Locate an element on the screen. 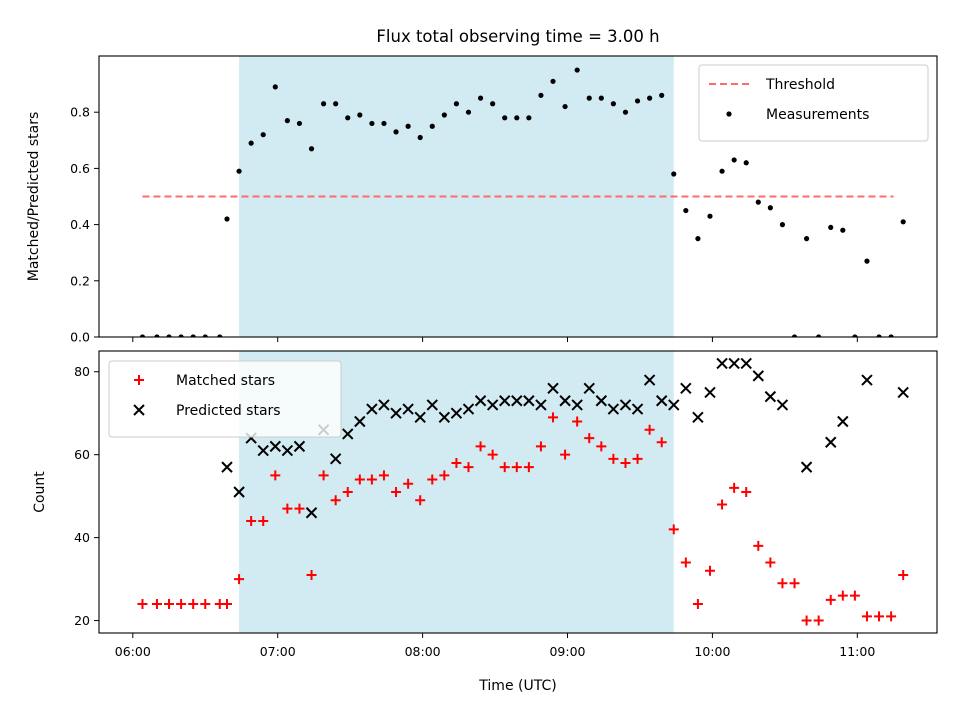 This screenshot has height=720, width=960. legend: Matched stars Predicted stars is located at coordinates (225, 399).